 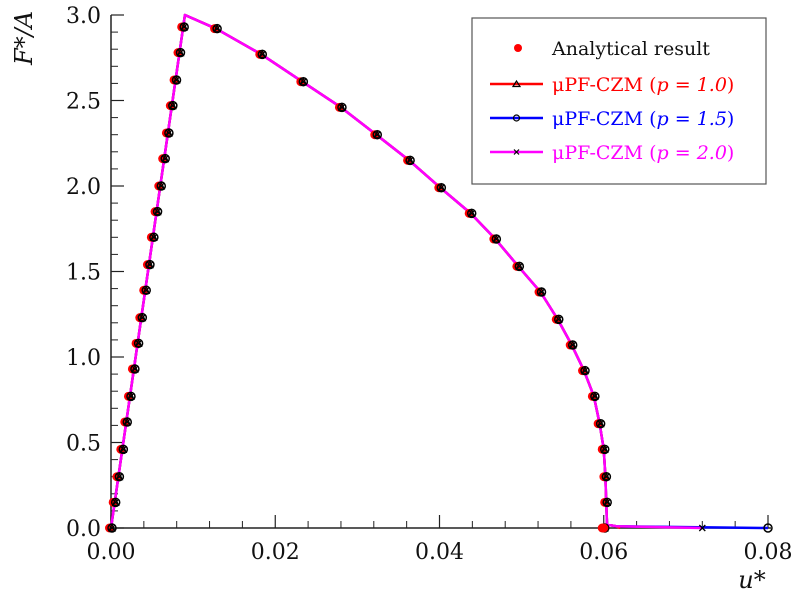 What do you see at coordinates (643, 153) in the screenshot?
I see `legend-series-label: μPF-CZM (p = 2.0)` at bounding box center [643, 153].